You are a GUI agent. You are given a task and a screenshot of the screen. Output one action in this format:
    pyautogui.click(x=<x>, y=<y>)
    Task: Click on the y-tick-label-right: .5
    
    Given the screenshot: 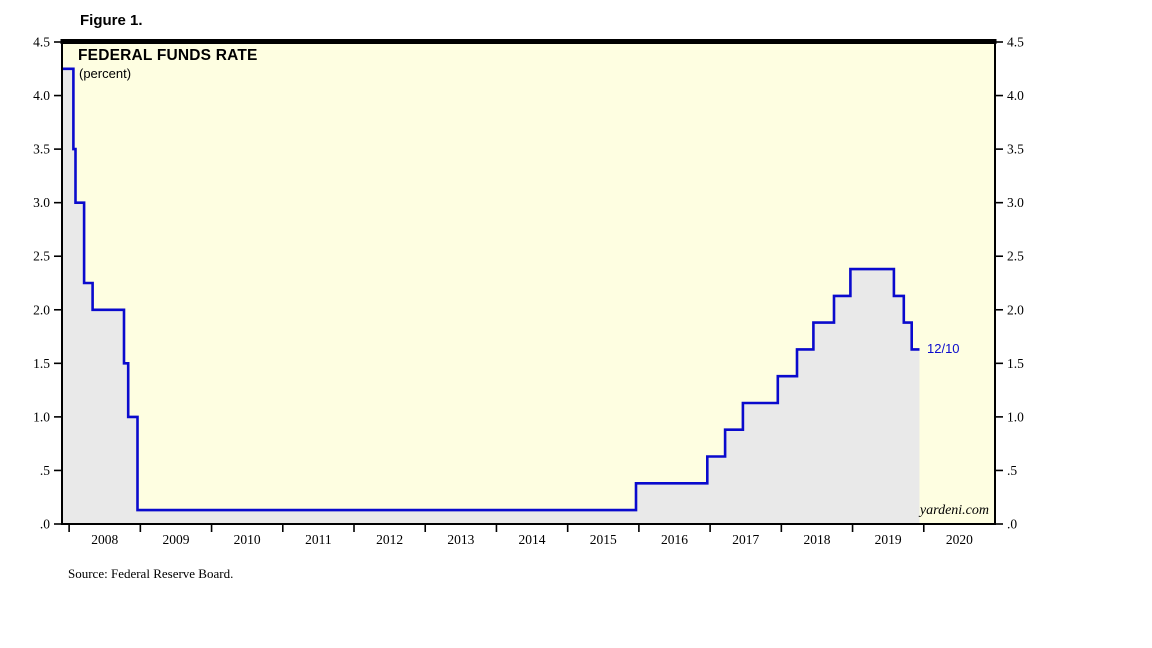 What is the action you would take?
    pyautogui.click(x=1012, y=470)
    